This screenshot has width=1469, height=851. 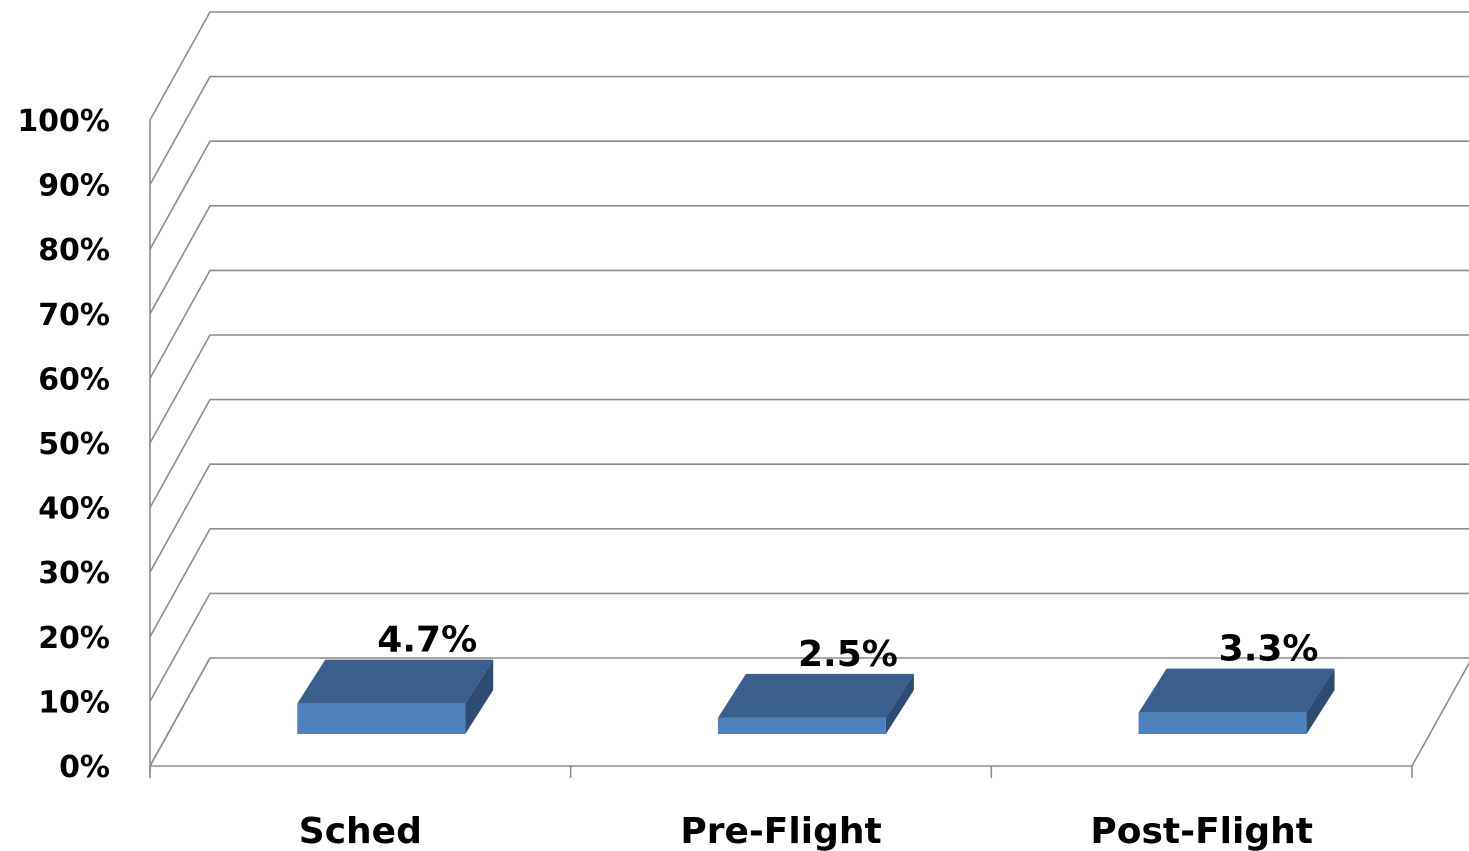 I want to click on floor-left-edge, so click(x=180, y=712).